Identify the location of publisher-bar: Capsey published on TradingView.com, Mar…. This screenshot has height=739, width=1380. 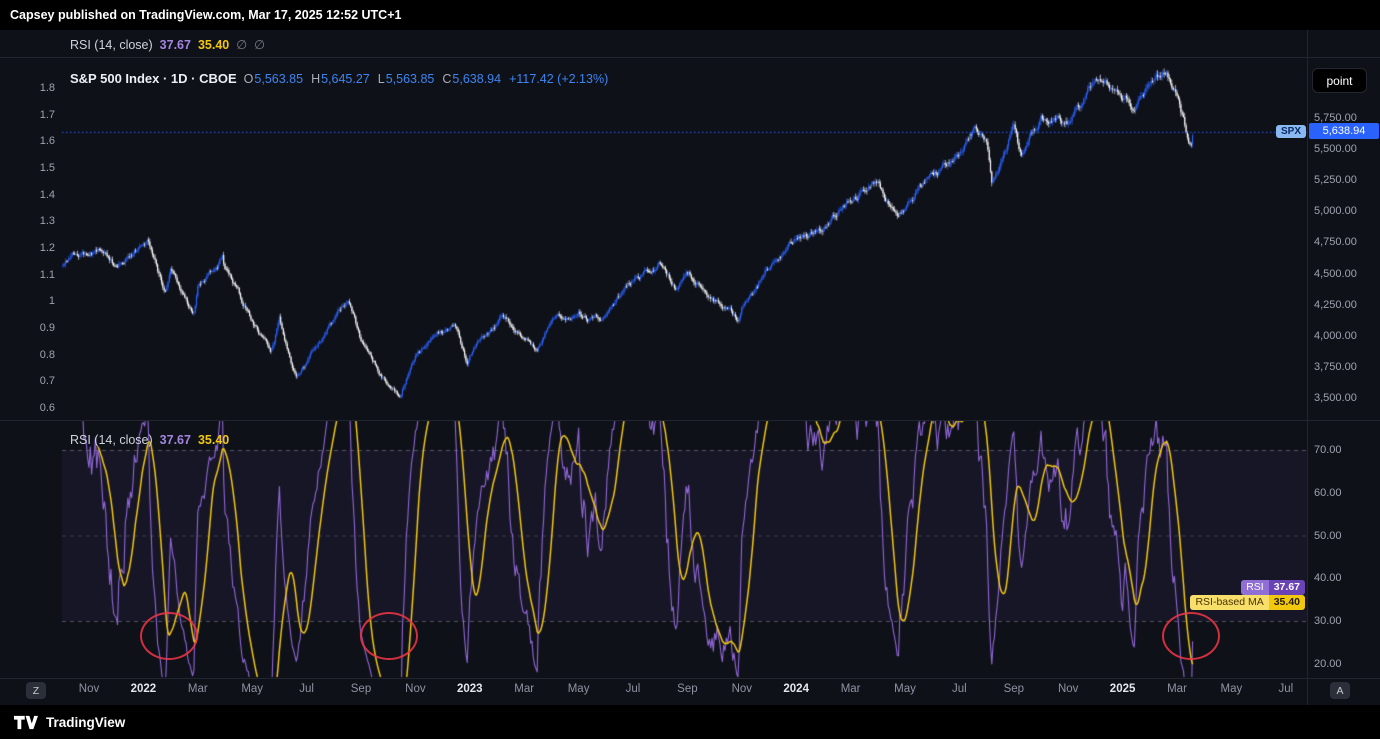
(690, 15).